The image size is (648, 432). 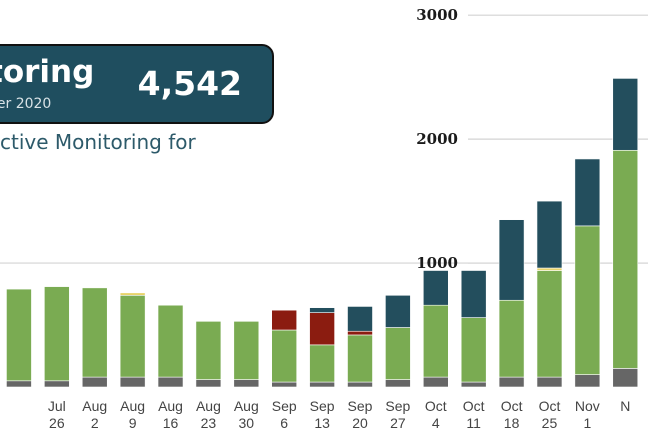 I want to click on x-tick-label: Aug 9, so click(x=132, y=414).